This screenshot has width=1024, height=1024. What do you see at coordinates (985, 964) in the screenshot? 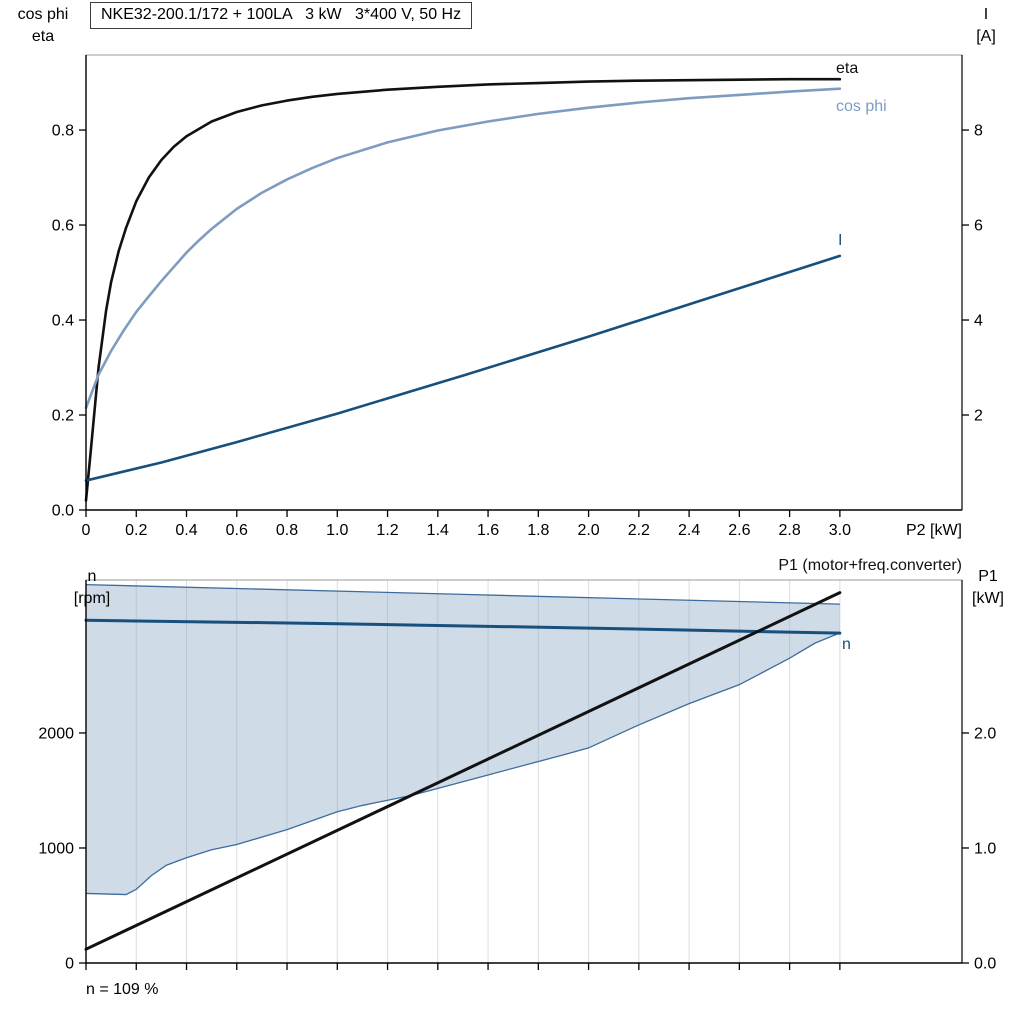
I see `y-right-tick-label: 0.0` at bounding box center [985, 964].